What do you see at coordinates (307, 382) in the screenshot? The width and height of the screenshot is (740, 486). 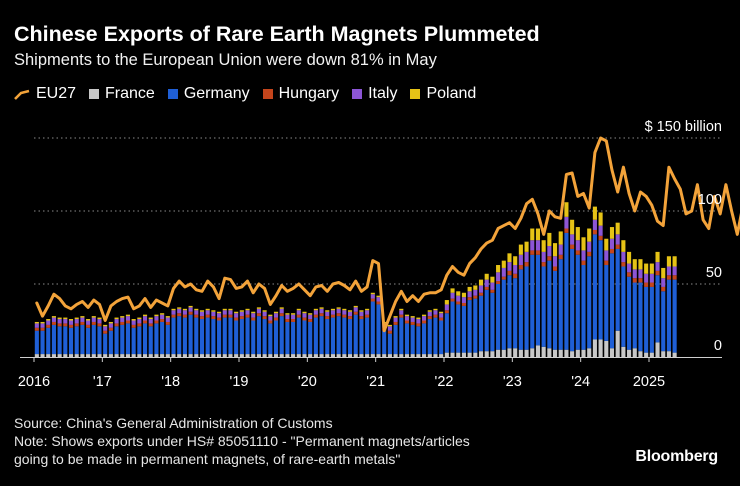 I see `x-tick-label: '20` at bounding box center [307, 382].